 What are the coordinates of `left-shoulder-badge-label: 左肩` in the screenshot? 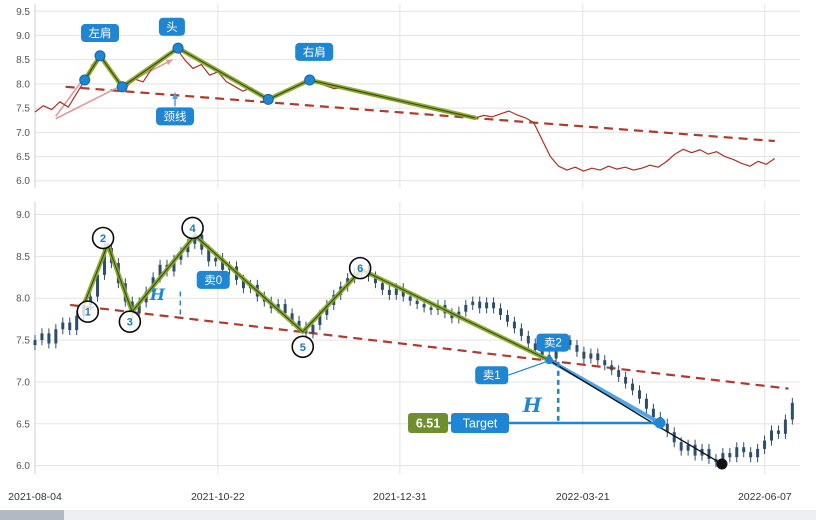 It's located at (100, 33).